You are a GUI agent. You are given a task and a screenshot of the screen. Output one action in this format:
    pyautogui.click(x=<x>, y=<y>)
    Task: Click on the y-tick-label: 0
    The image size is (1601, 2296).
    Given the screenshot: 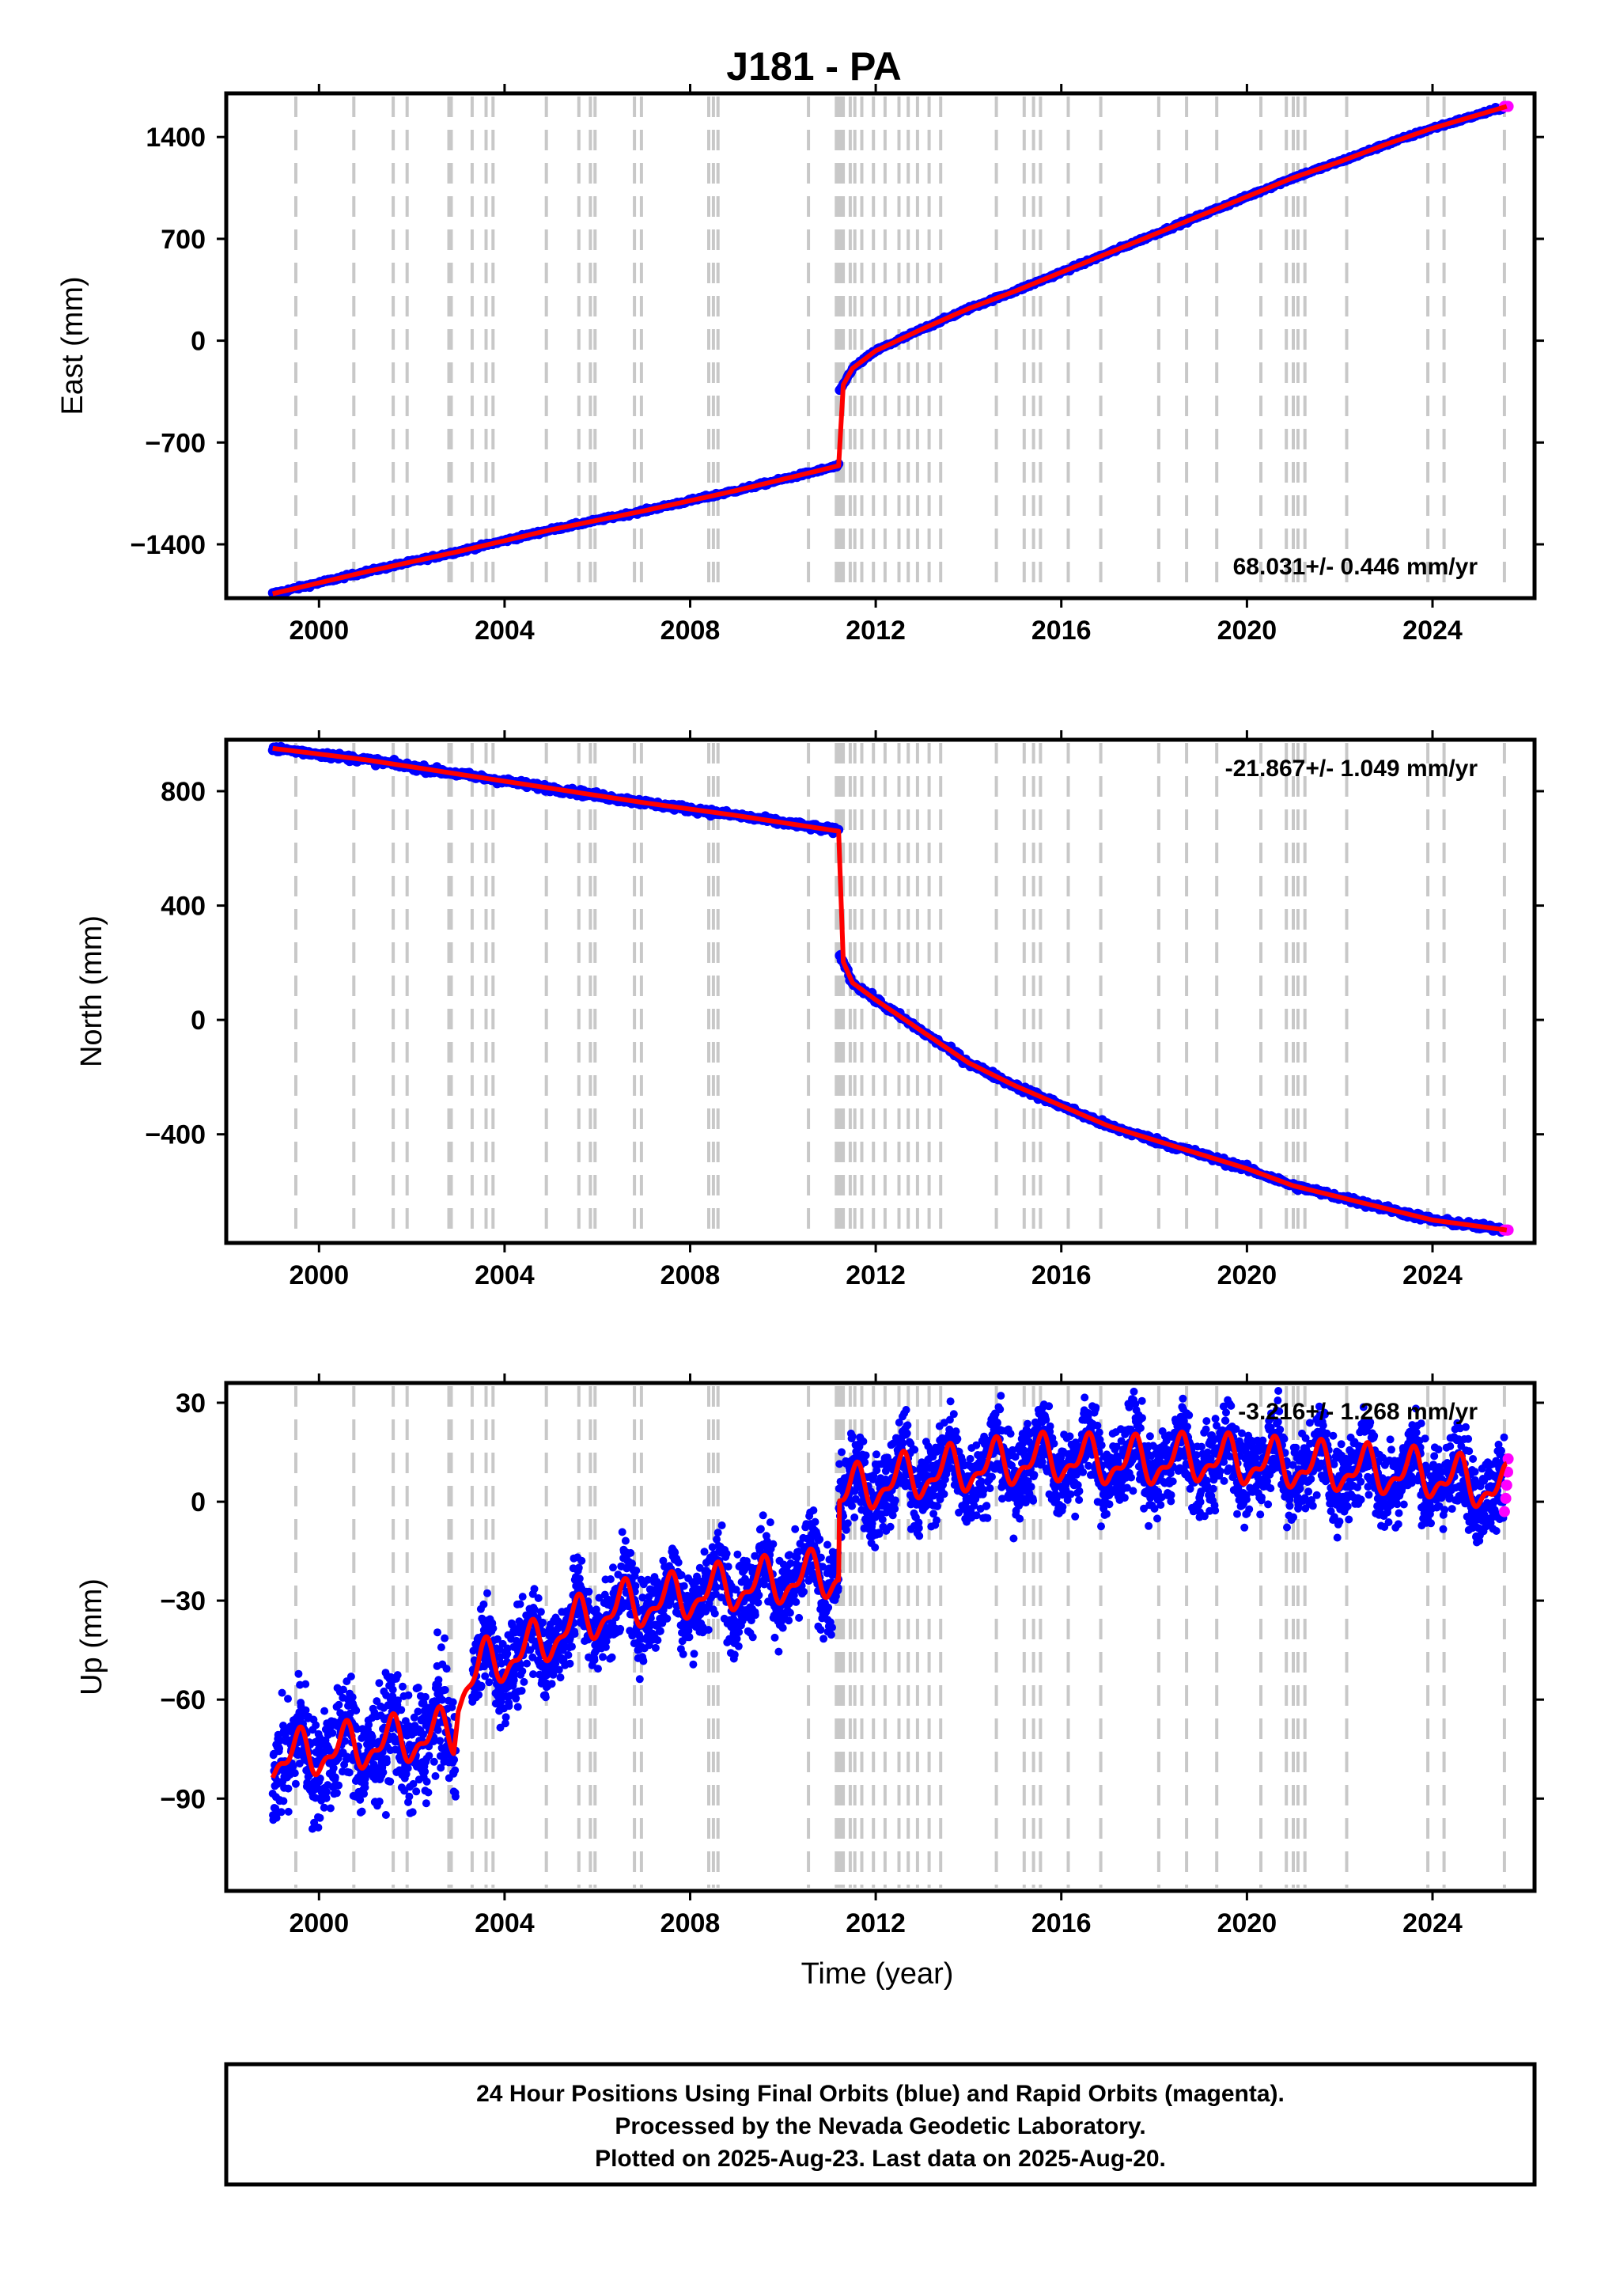 What is the action you would take?
    pyautogui.click(x=199, y=1021)
    